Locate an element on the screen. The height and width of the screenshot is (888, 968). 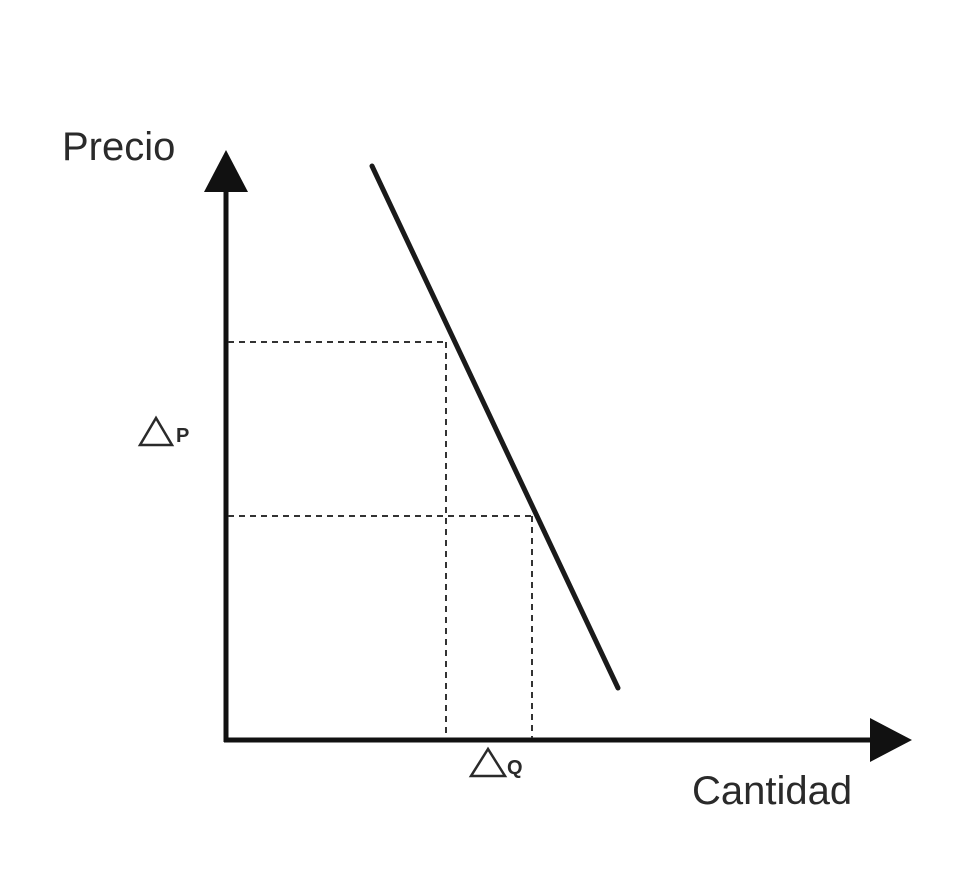
delta-p-letter: P is located at coordinates (182, 436).